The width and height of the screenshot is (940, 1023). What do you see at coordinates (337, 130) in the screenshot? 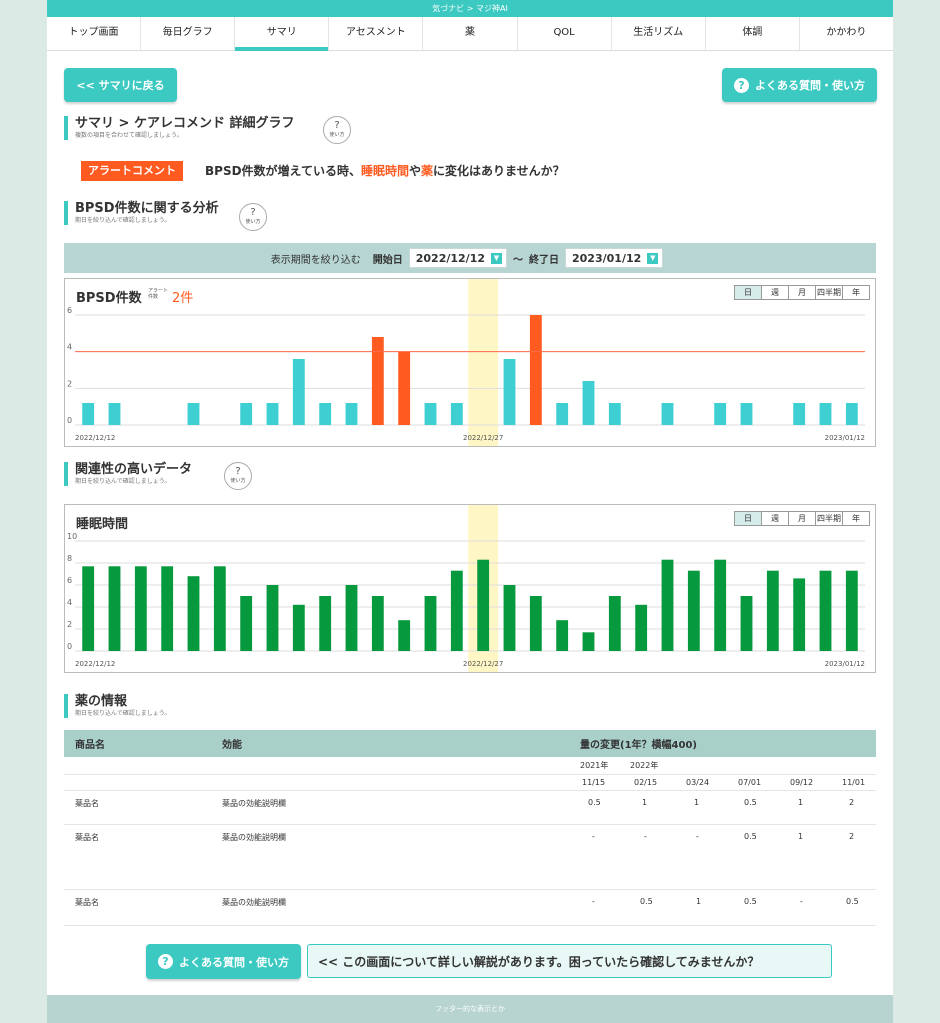
I see `help-icon: ? 使い方` at bounding box center [337, 130].